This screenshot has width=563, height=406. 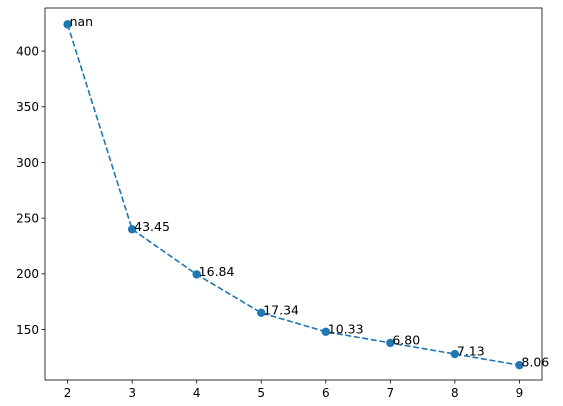 I want to click on data-label: 17.34, so click(x=281, y=309).